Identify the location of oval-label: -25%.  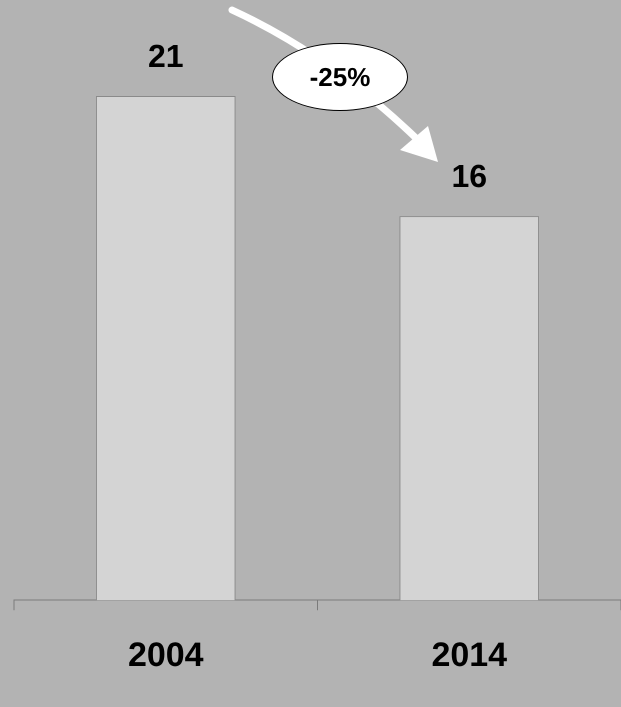
(340, 77).